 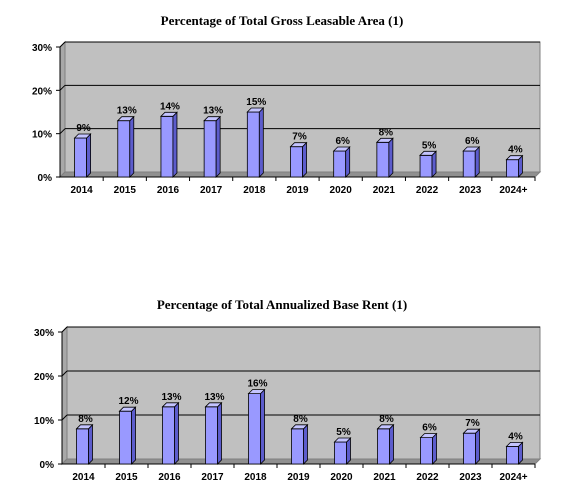 What do you see at coordinates (297, 190) in the screenshot?
I see `x-tick-label: 2019` at bounding box center [297, 190].